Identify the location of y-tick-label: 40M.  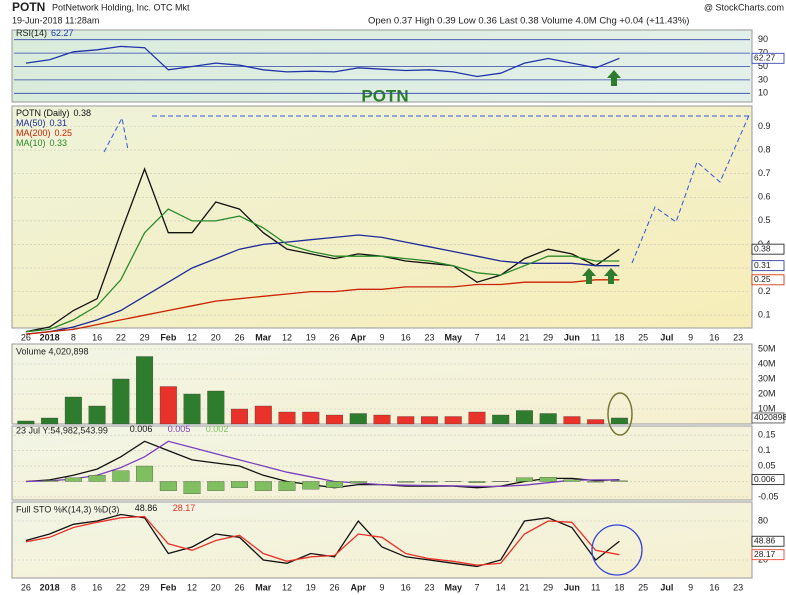
(767, 363).